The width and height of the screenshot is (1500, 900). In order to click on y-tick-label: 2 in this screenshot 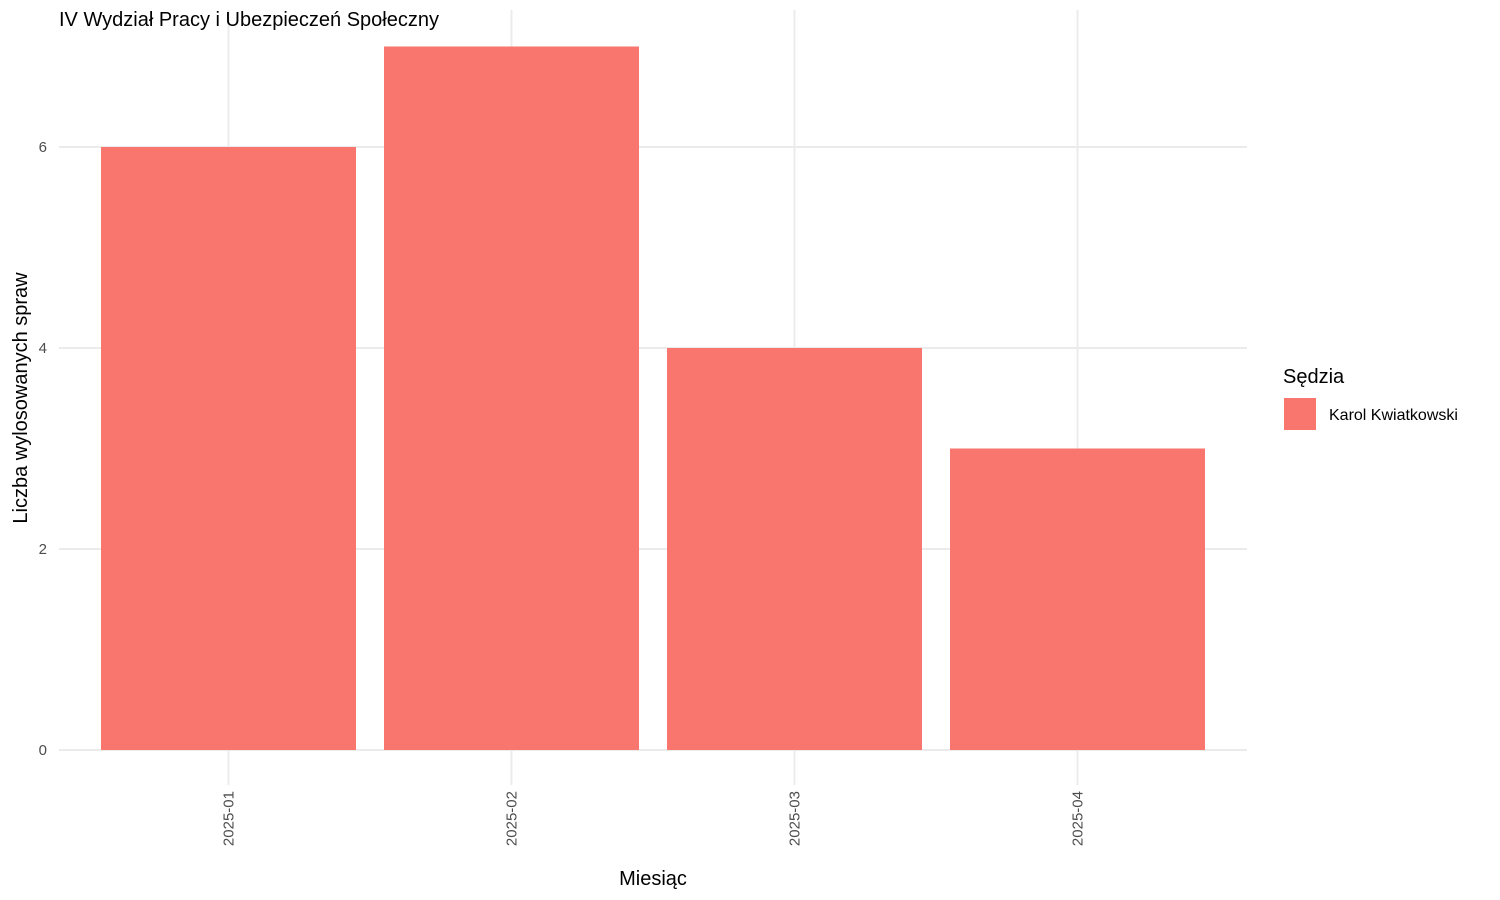, I will do `click(43, 549)`.